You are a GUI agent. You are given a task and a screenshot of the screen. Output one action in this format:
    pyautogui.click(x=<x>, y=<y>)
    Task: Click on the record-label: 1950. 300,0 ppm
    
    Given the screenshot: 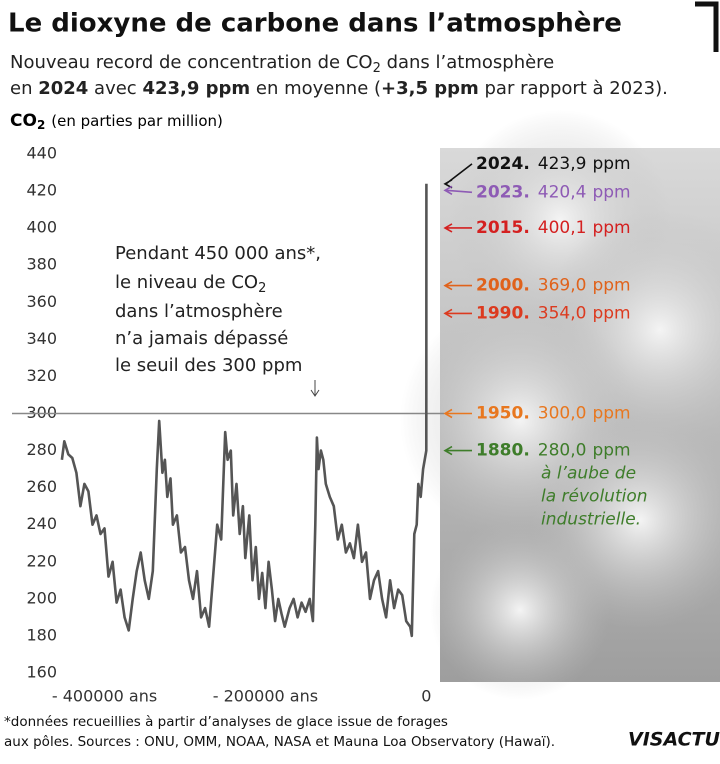 What is the action you would take?
    pyautogui.click(x=553, y=414)
    